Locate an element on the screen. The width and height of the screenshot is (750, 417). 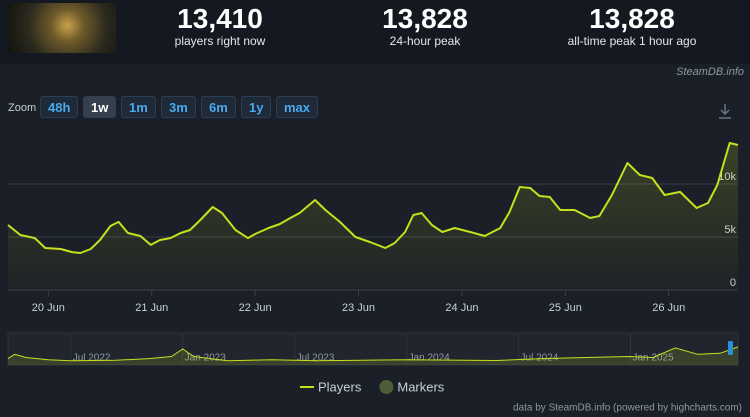
stat-label: players right now is located at coordinates (220, 41).